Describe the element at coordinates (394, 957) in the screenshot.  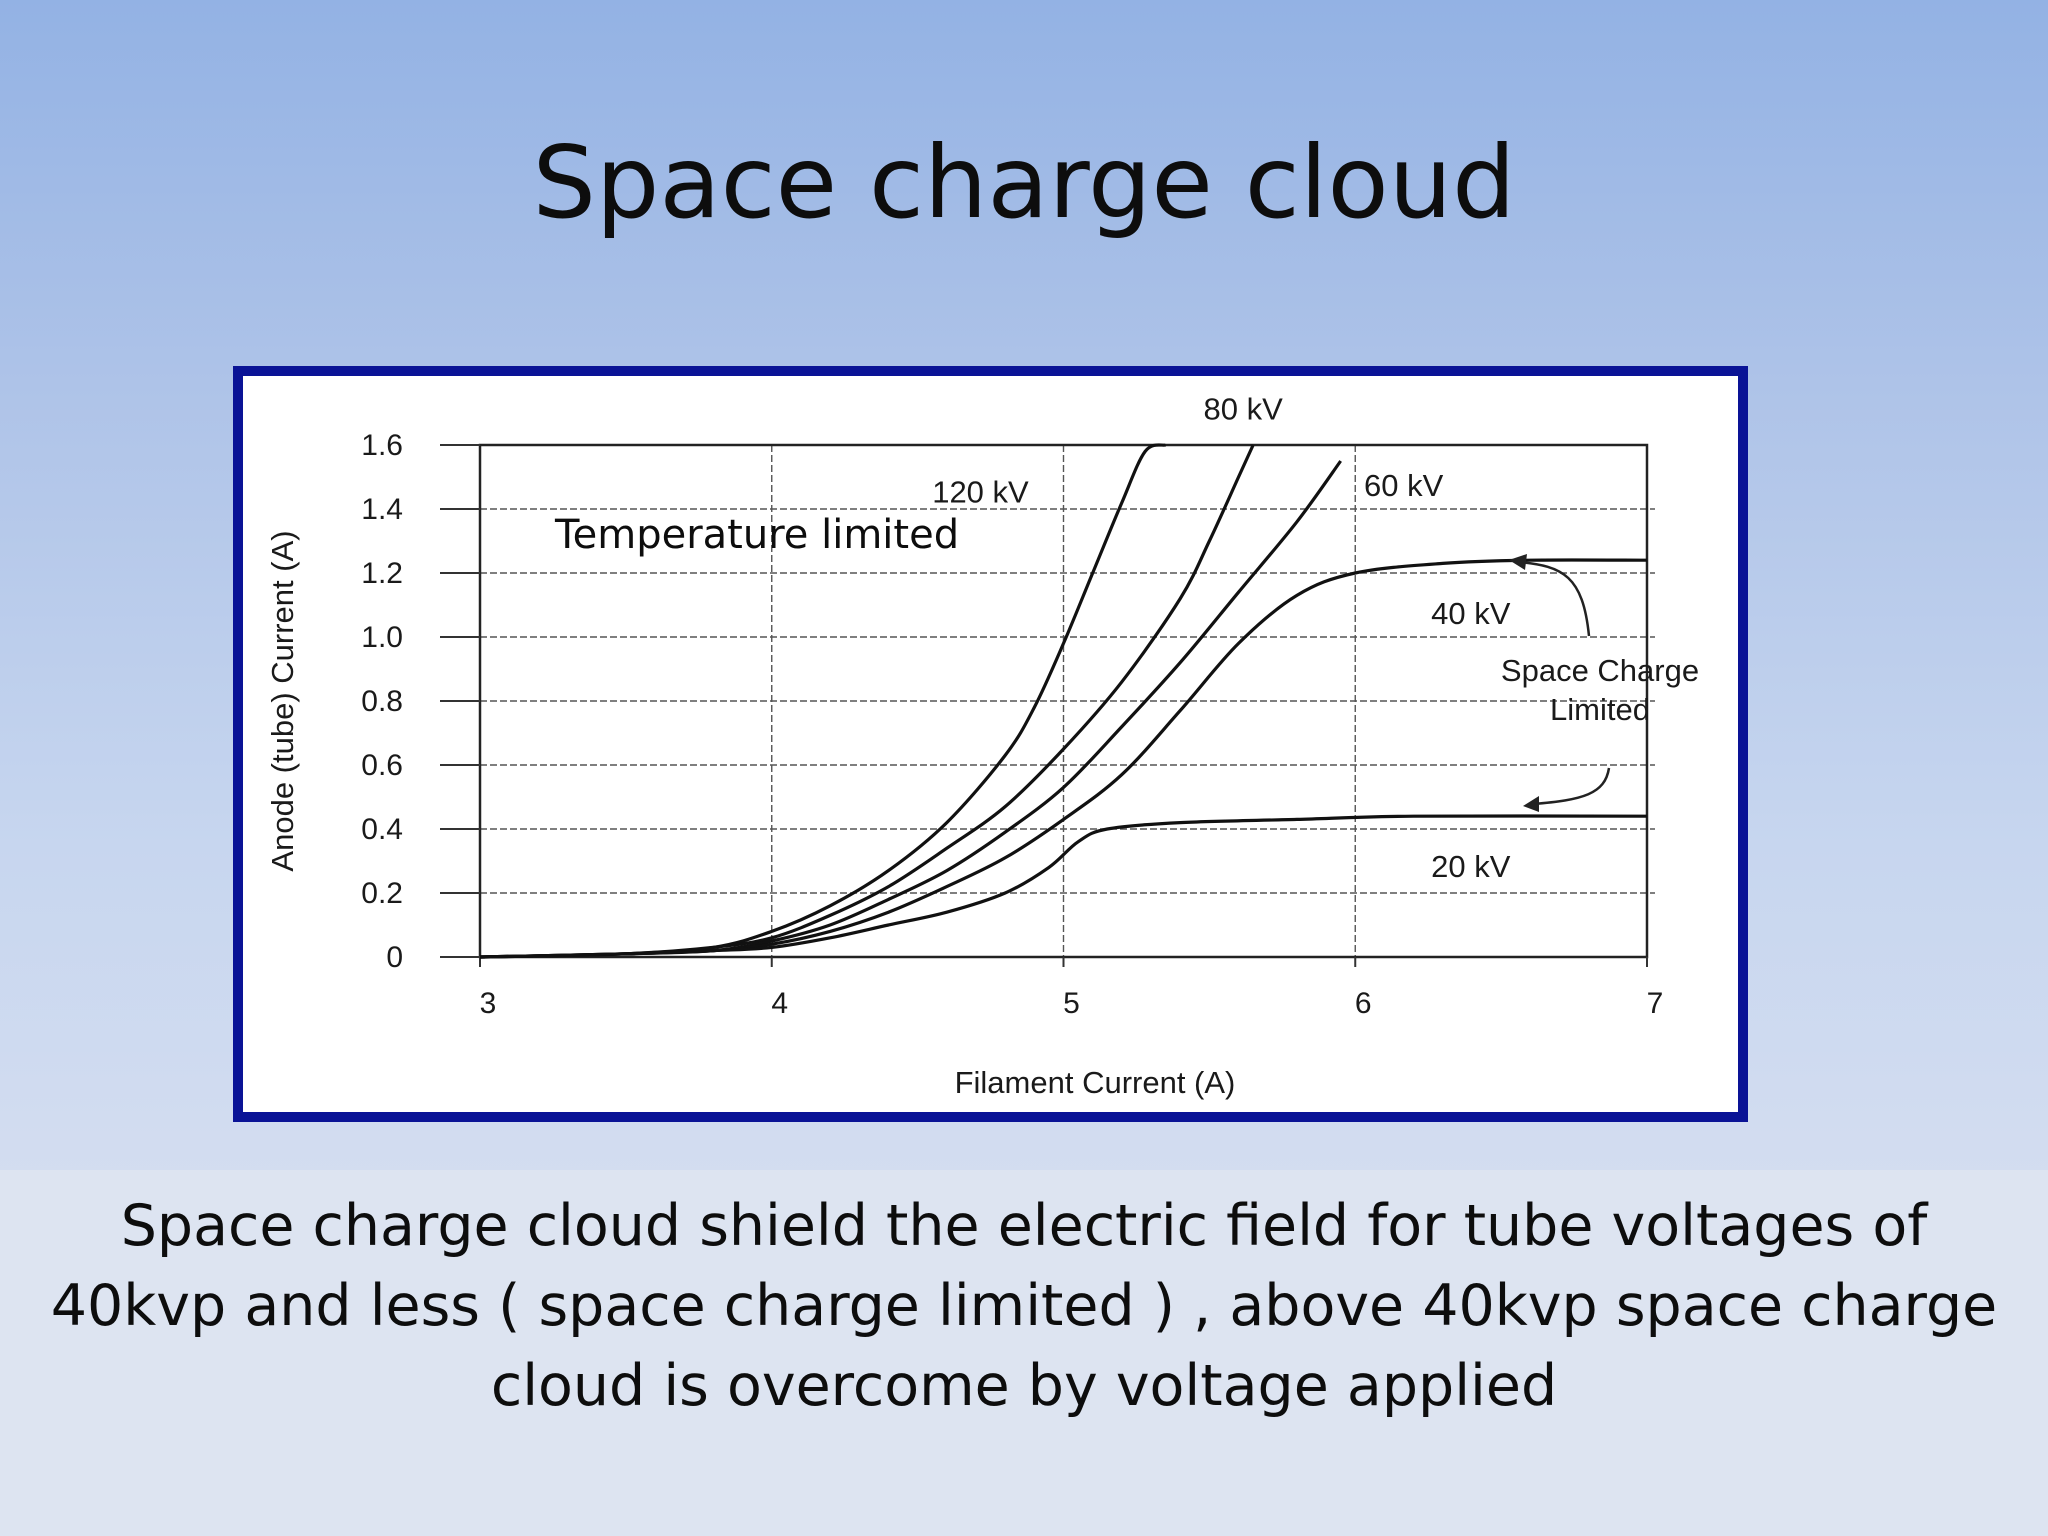
I see `y-tick-label: 0` at that location.